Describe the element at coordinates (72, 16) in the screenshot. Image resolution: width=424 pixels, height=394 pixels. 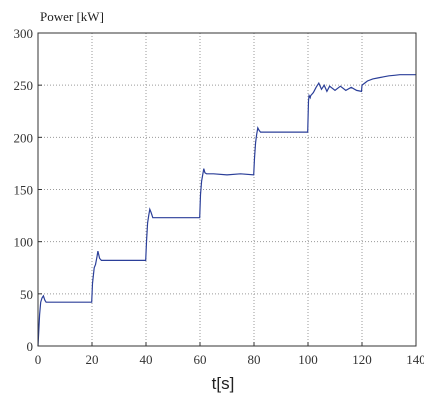
I see `y-axis-title: Power [kW]` at that location.